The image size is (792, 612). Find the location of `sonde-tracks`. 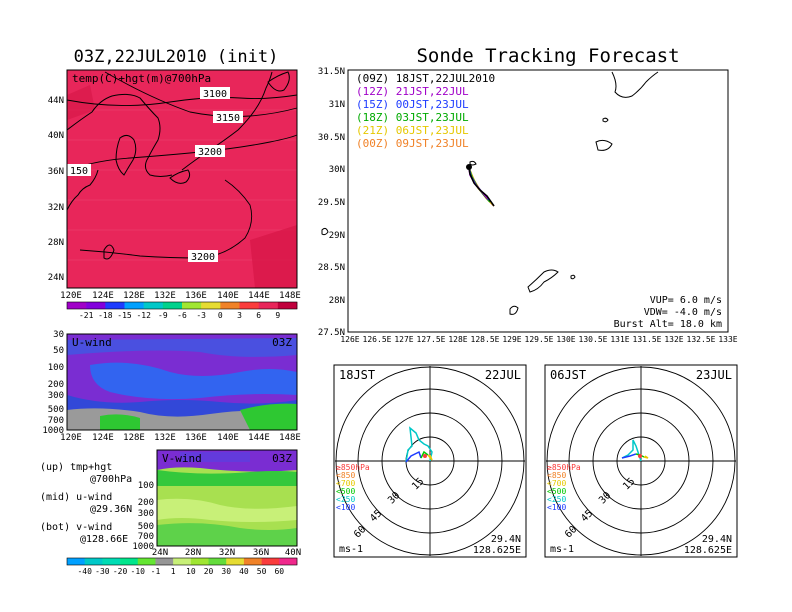

sonde-tracks is located at coordinates (481, 187).